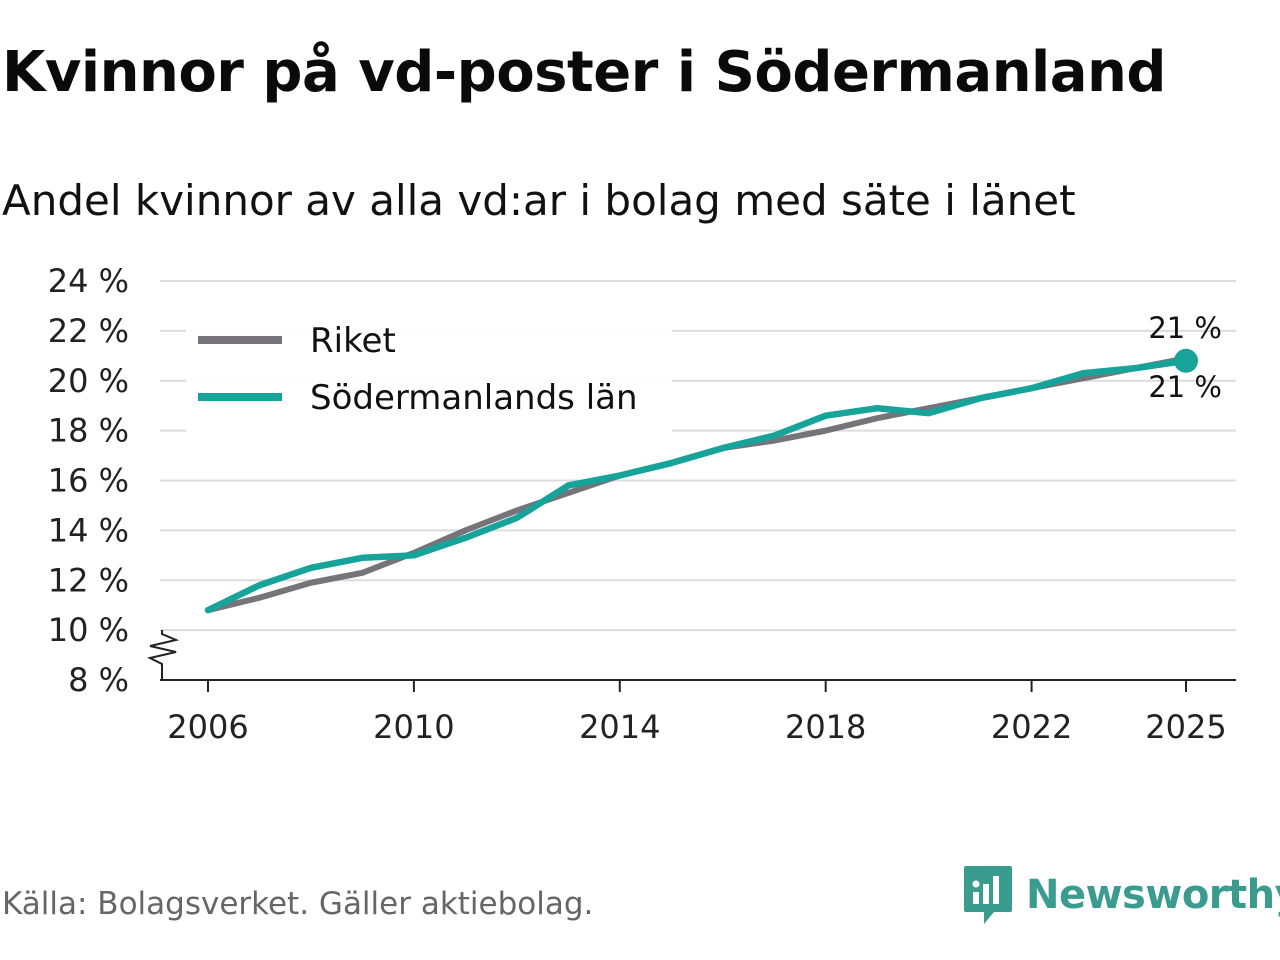 This screenshot has height=960, width=1280. I want to click on chart-title: Kvinnor på vd-poster i Södermanland, so click(584, 72).